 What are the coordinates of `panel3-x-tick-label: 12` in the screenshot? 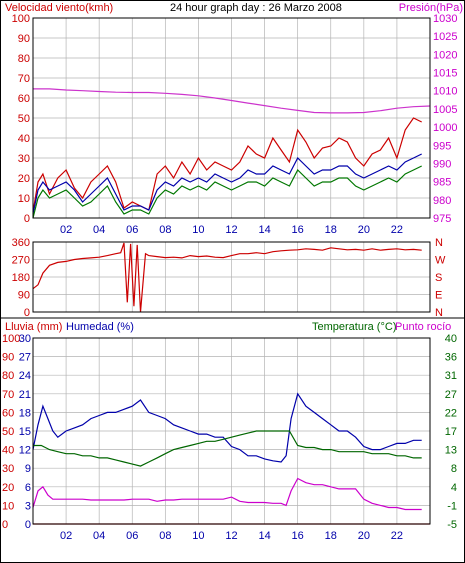 It's located at (231, 536).